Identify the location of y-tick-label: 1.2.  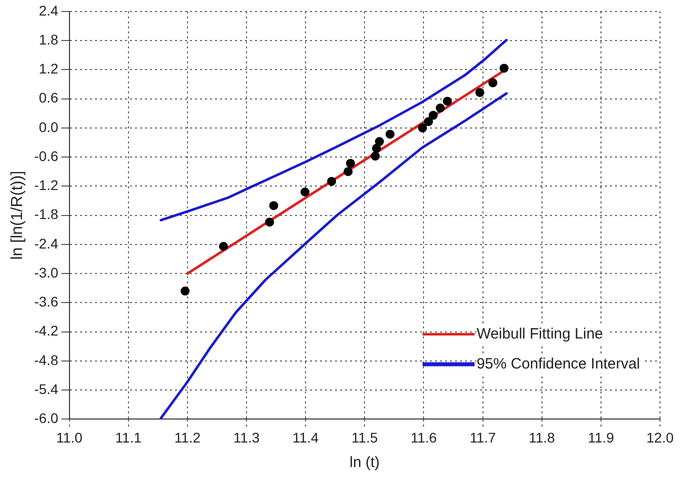
(48, 68).